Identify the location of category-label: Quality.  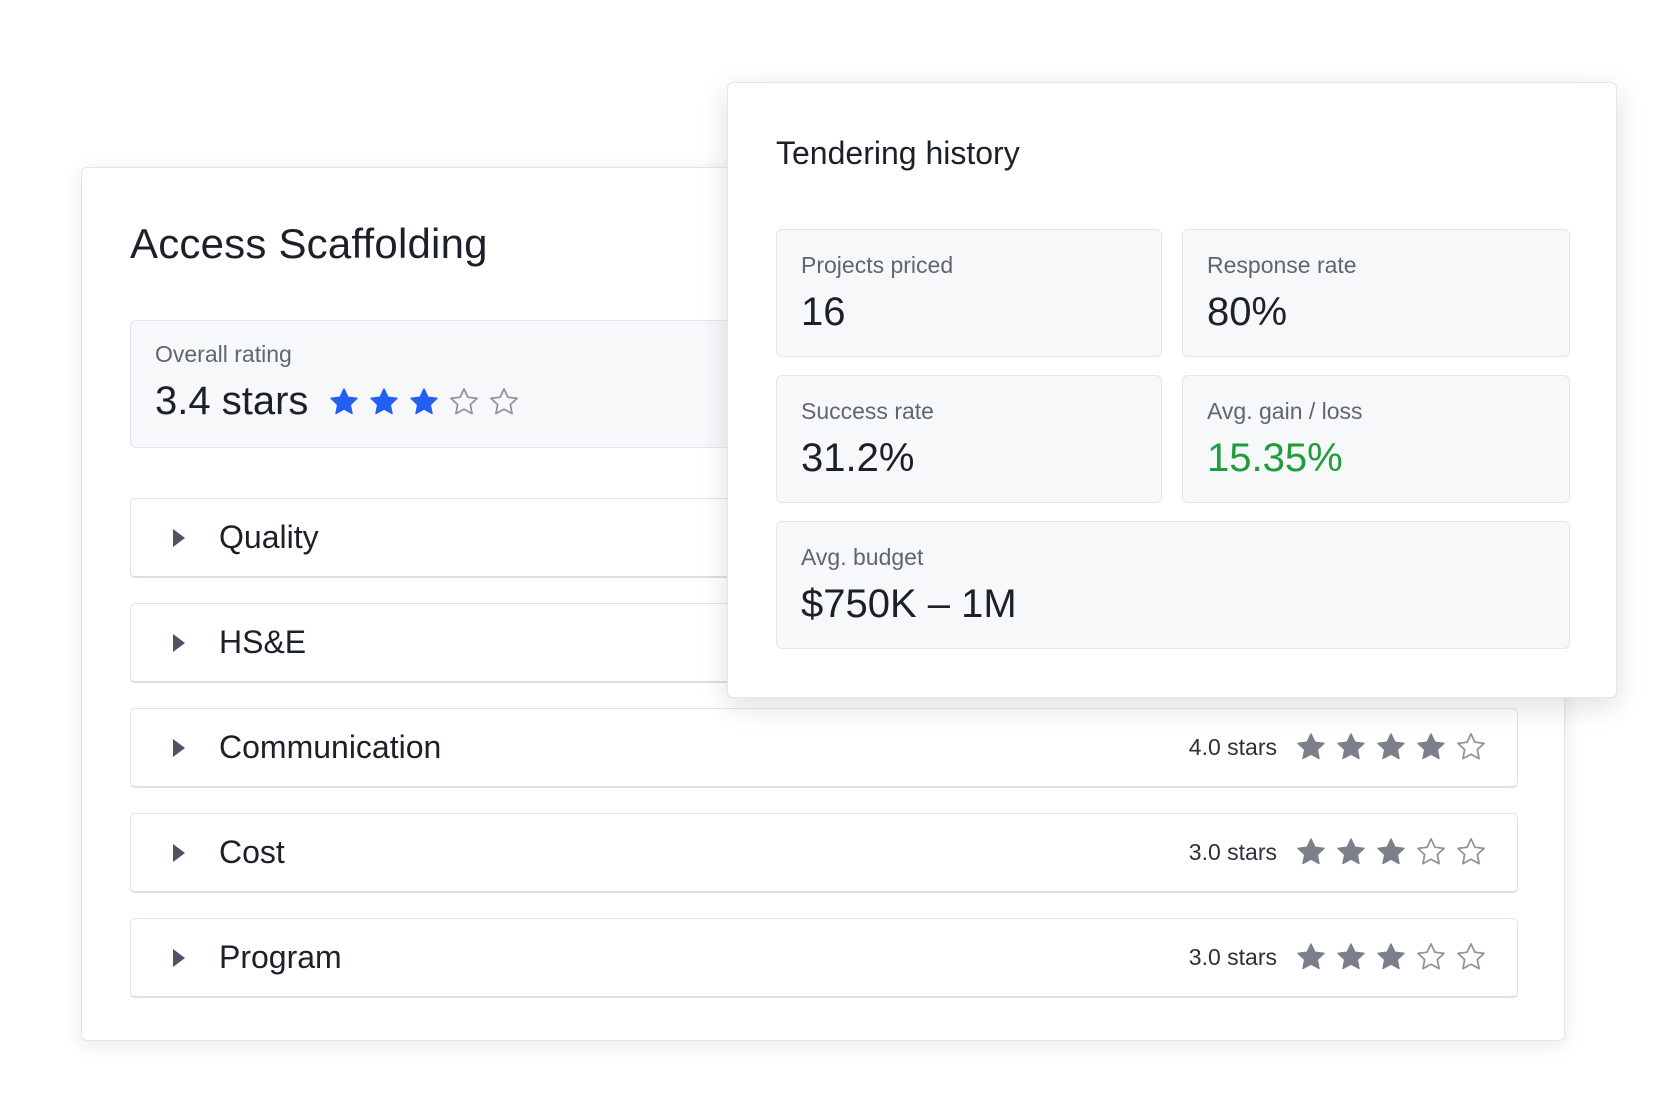
(269, 537).